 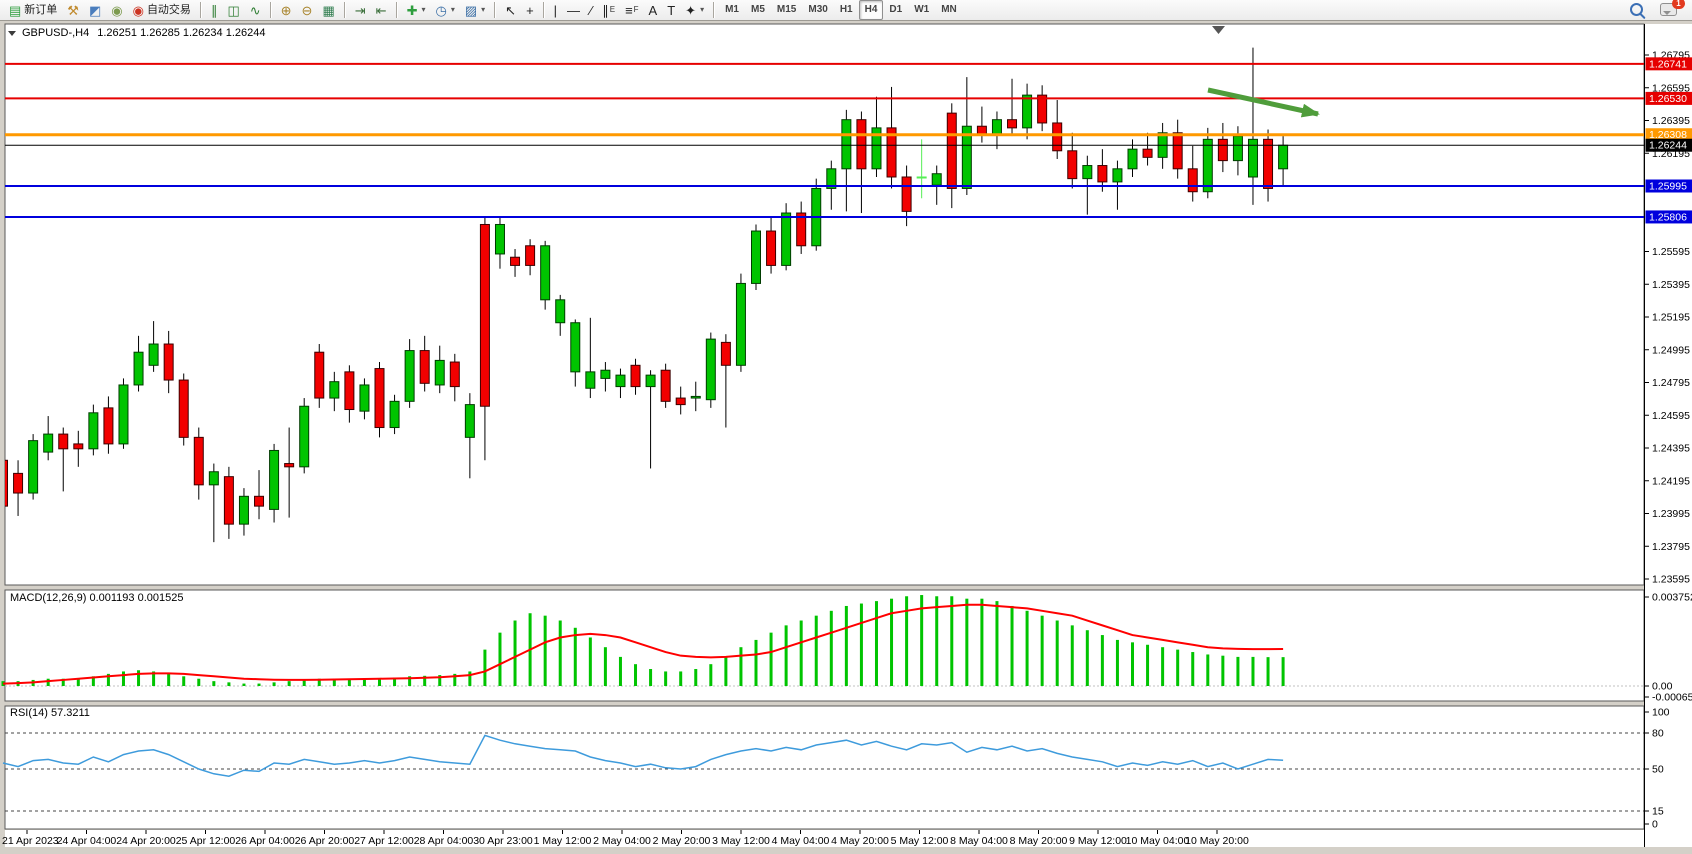 What do you see at coordinates (116, 10) in the screenshot?
I see `sounds-button: ◉` at bounding box center [116, 10].